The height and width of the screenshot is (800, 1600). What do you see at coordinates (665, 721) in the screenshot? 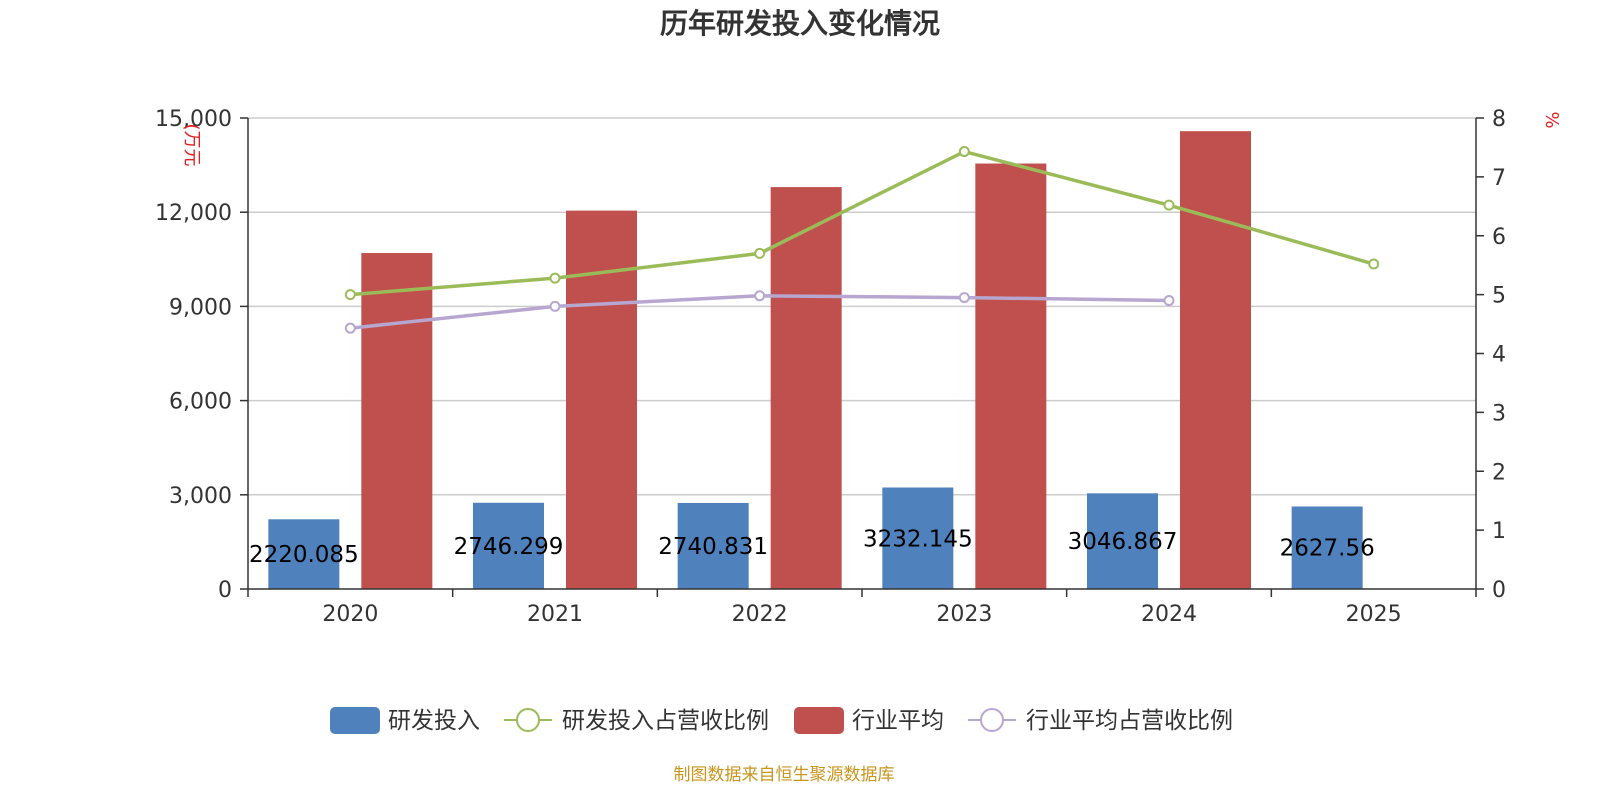
I see `legend-label: 研发投入占营收比例` at bounding box center [665, 721].